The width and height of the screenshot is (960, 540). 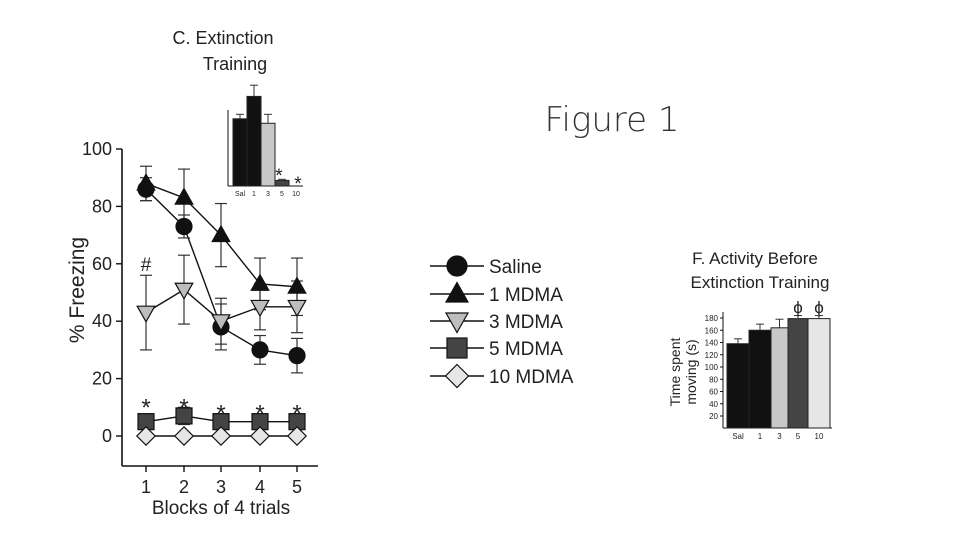 What do you see at coordinates (712, 343) in the screenshot?
I see `chart-f-y-tick-label: 140` at bounding box center [712, 343].